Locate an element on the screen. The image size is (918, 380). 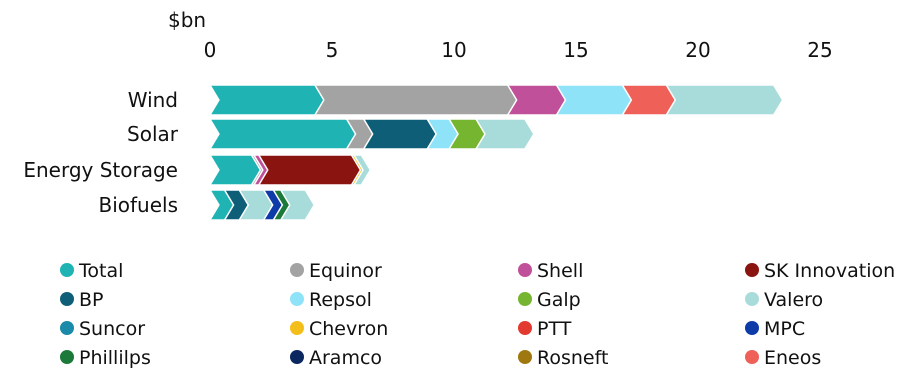
unit-label: $bn is located at coordinates (187, 20).